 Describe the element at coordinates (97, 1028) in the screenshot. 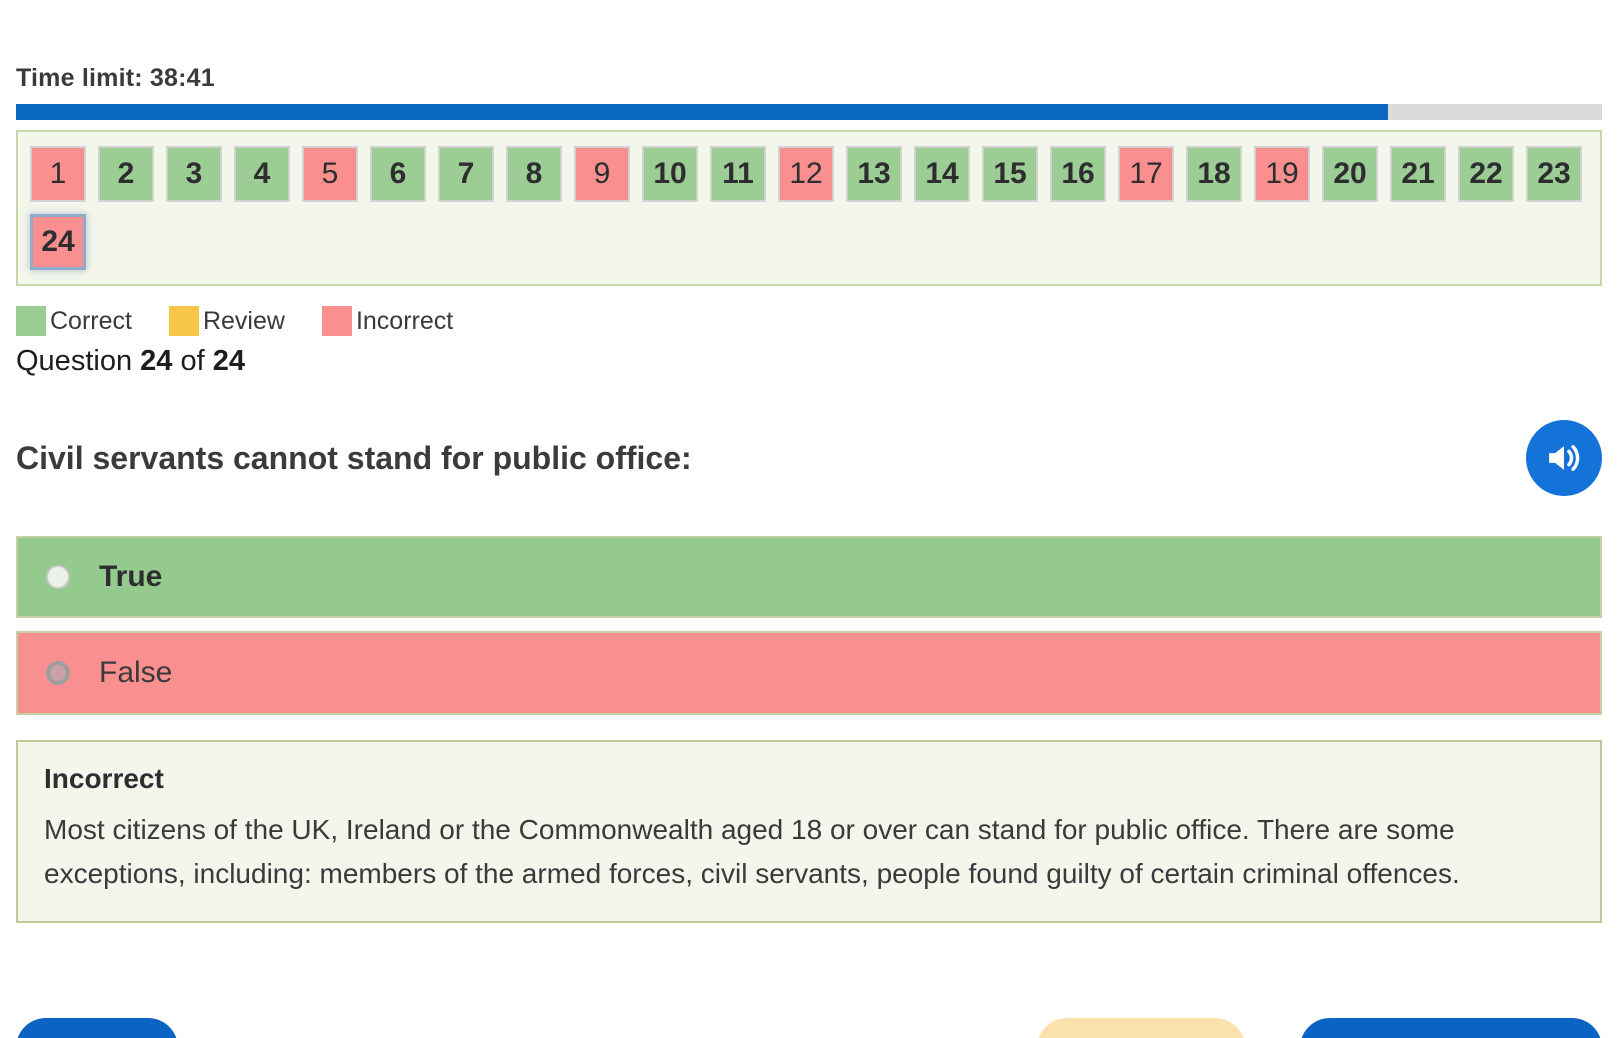

I see `previous-button` at that location.